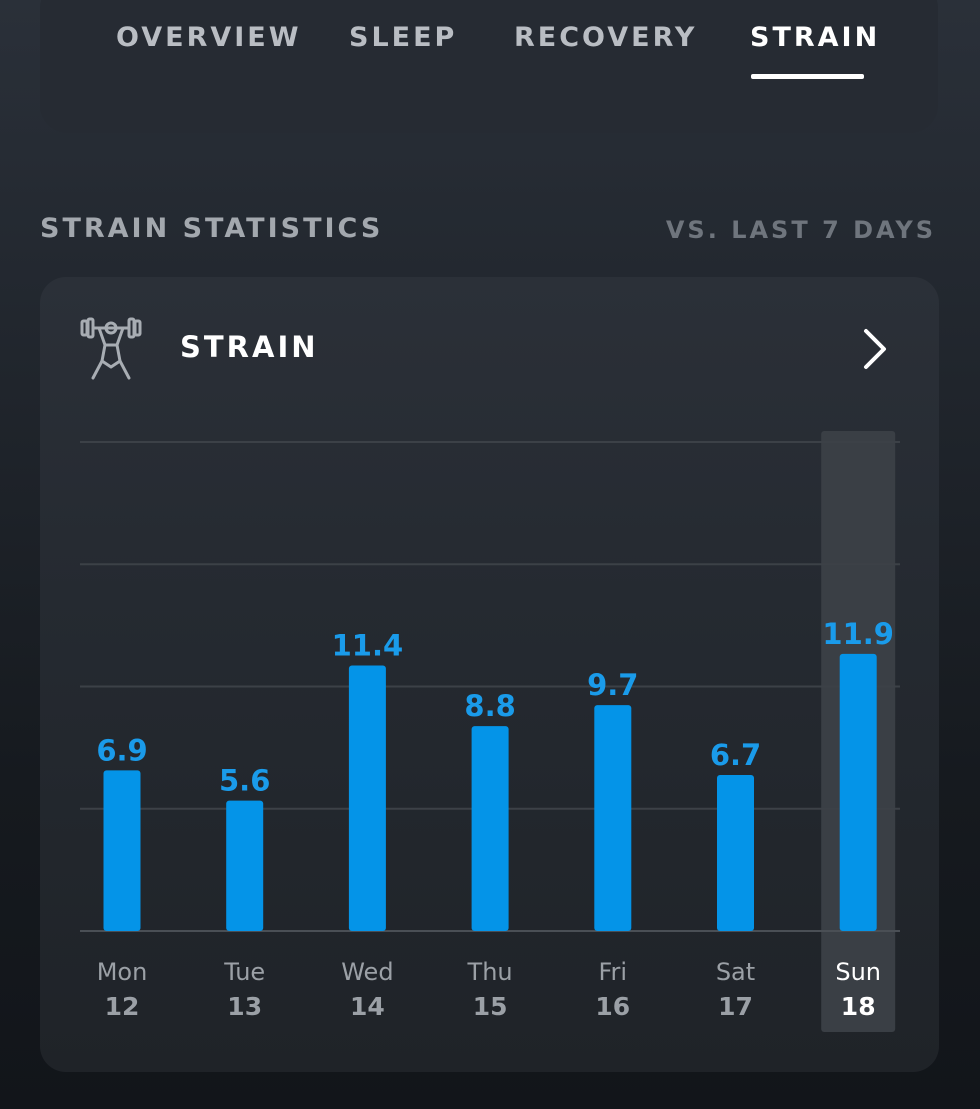  What do you see at coordinates (735, 1006) in the screenshot?
I see `date-label: 17` at bounding box center [735, 1006].